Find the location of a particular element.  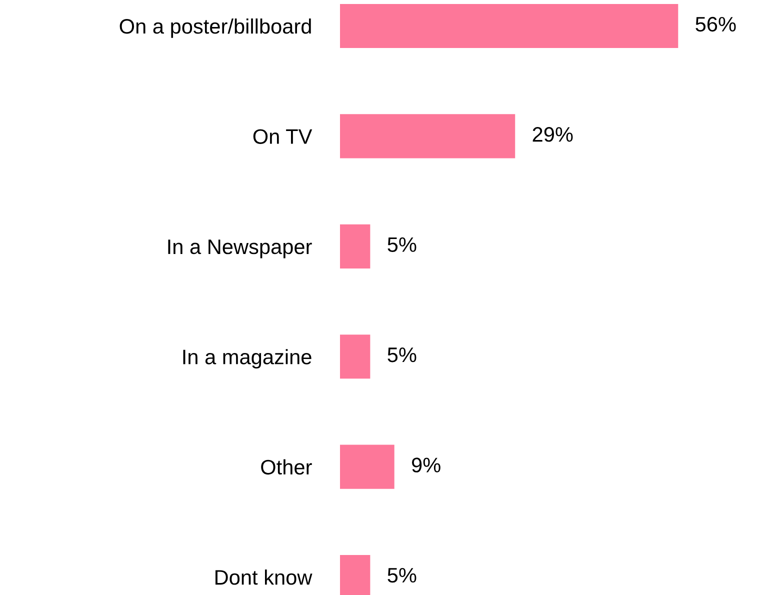

data-label: 29% is located at coordinates (552, 134).